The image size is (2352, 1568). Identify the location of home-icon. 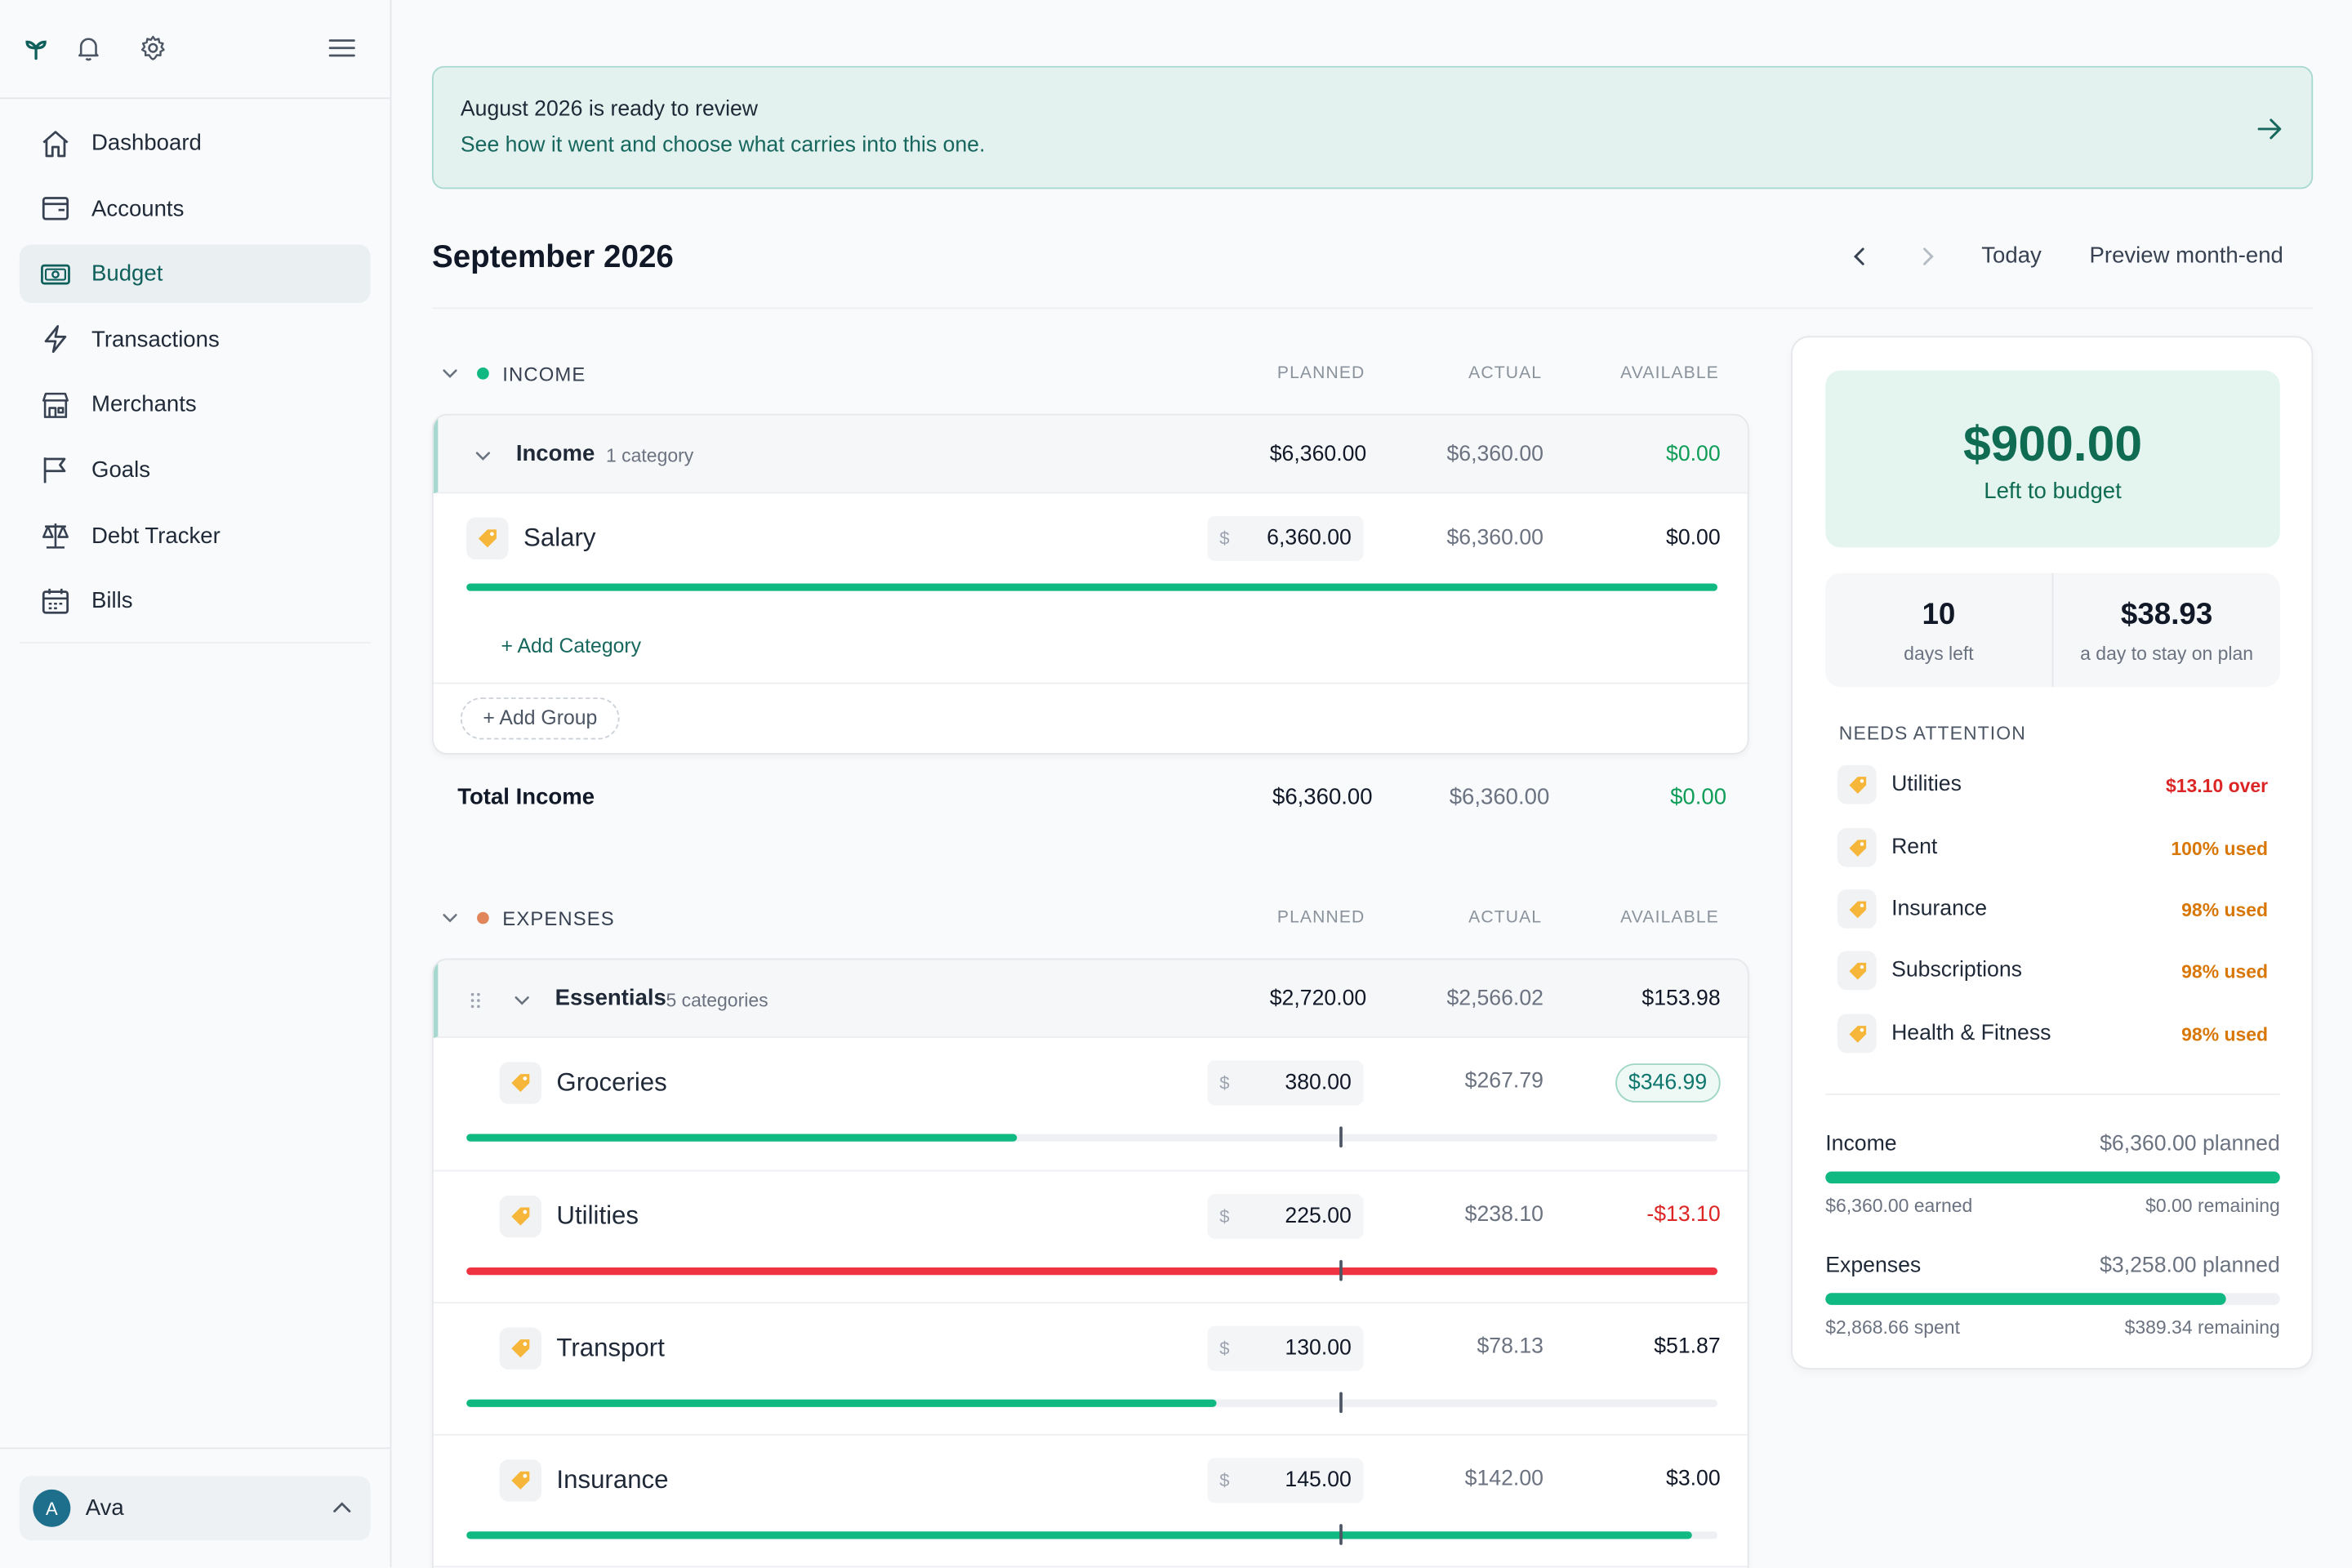
(55, 143).